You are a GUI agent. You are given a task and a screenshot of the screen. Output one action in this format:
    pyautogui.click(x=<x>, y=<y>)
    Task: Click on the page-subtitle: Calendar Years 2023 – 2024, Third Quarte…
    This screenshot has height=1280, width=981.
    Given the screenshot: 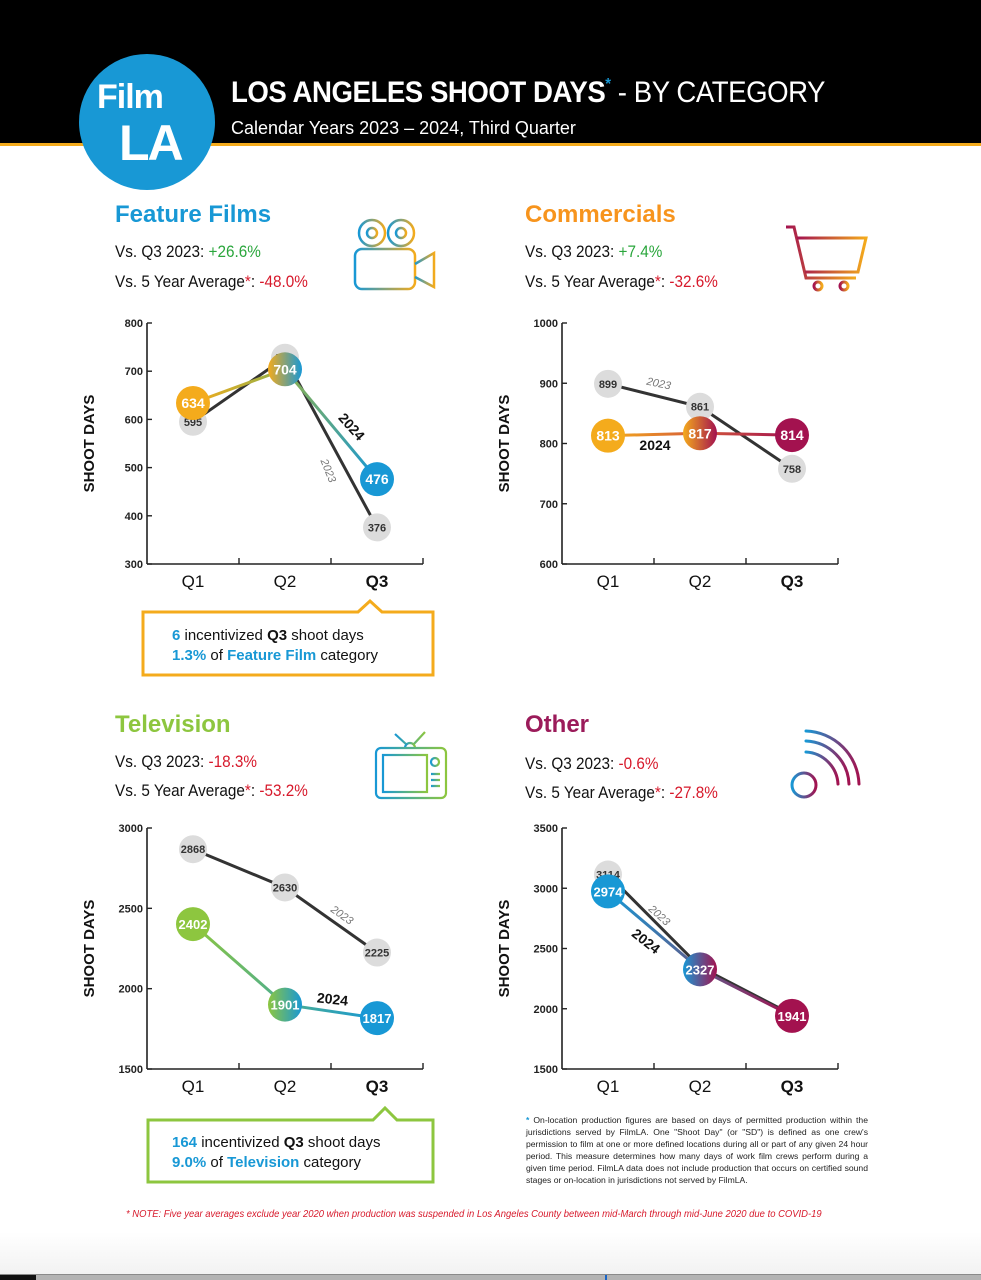 What is the action you would take?
    pyautogui.click(x=403, y=128)
    